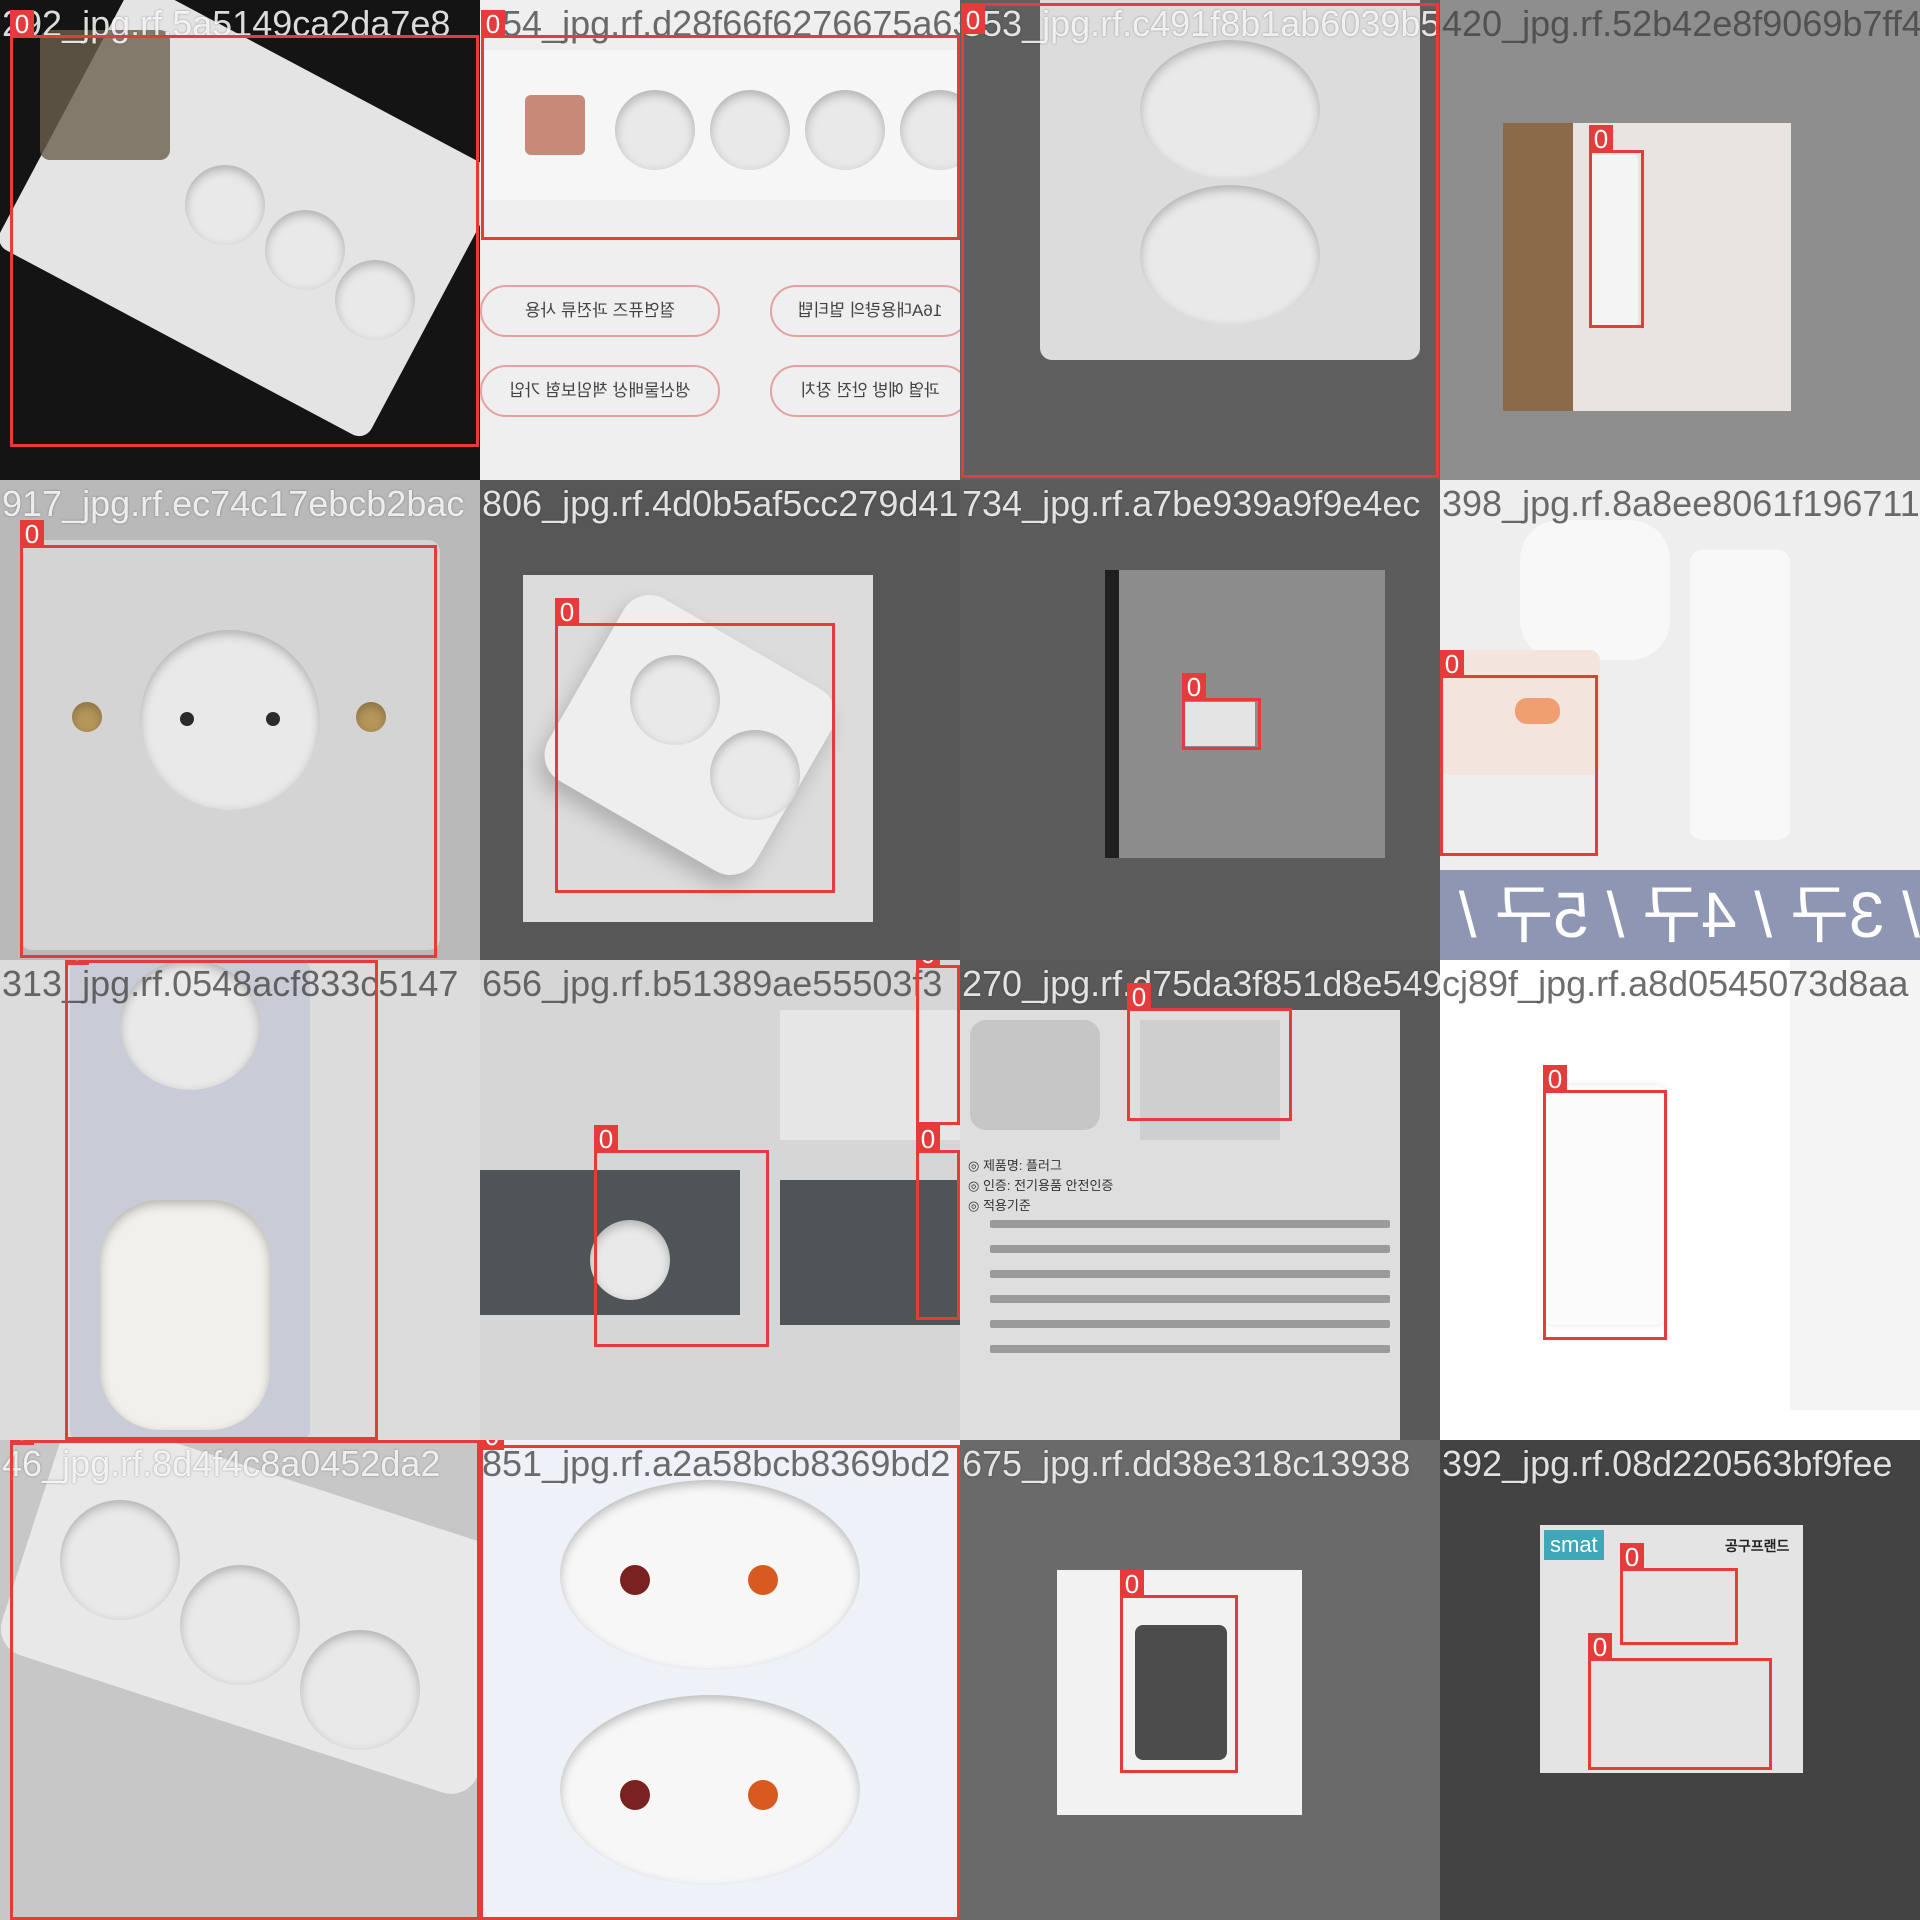  I want to click on tile-title: 734_jpg.rf.a7be939a9f9e4ec, so click(1191, 503).